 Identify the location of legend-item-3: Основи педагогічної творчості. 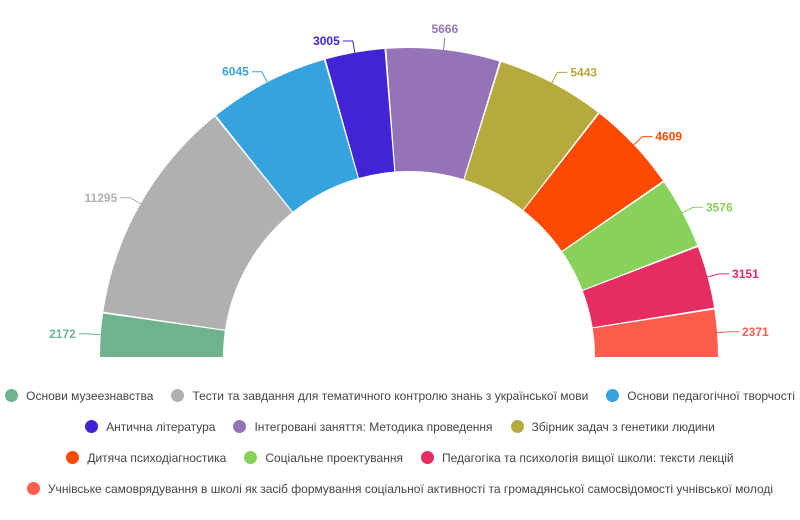
(700, 396).